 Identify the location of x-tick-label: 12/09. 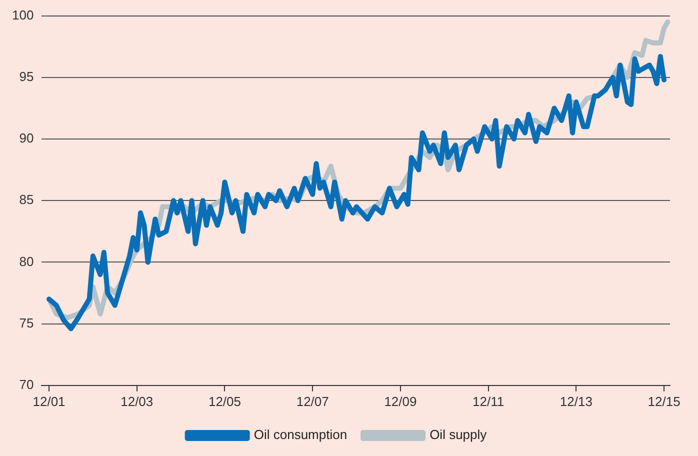
(400, 401).